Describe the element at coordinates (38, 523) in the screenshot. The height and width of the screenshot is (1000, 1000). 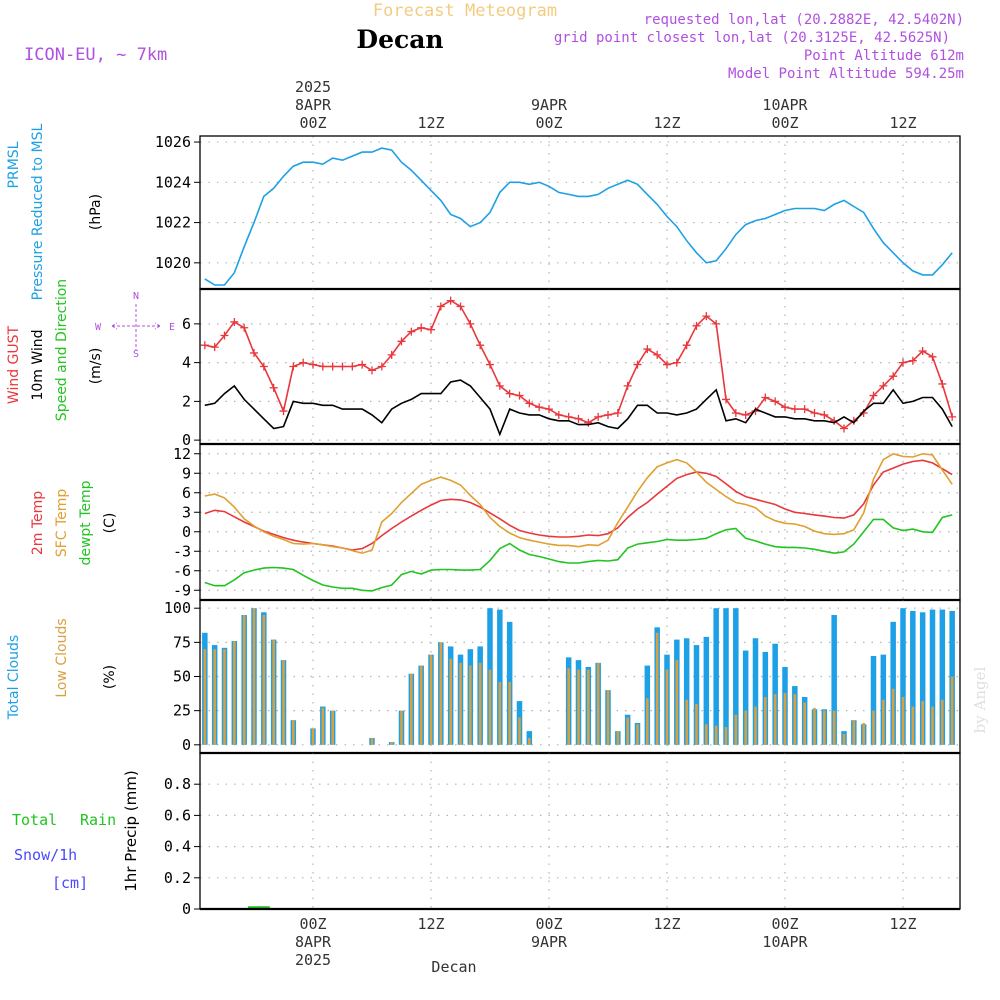
I see `panel-label: 2m Temp` at that location.